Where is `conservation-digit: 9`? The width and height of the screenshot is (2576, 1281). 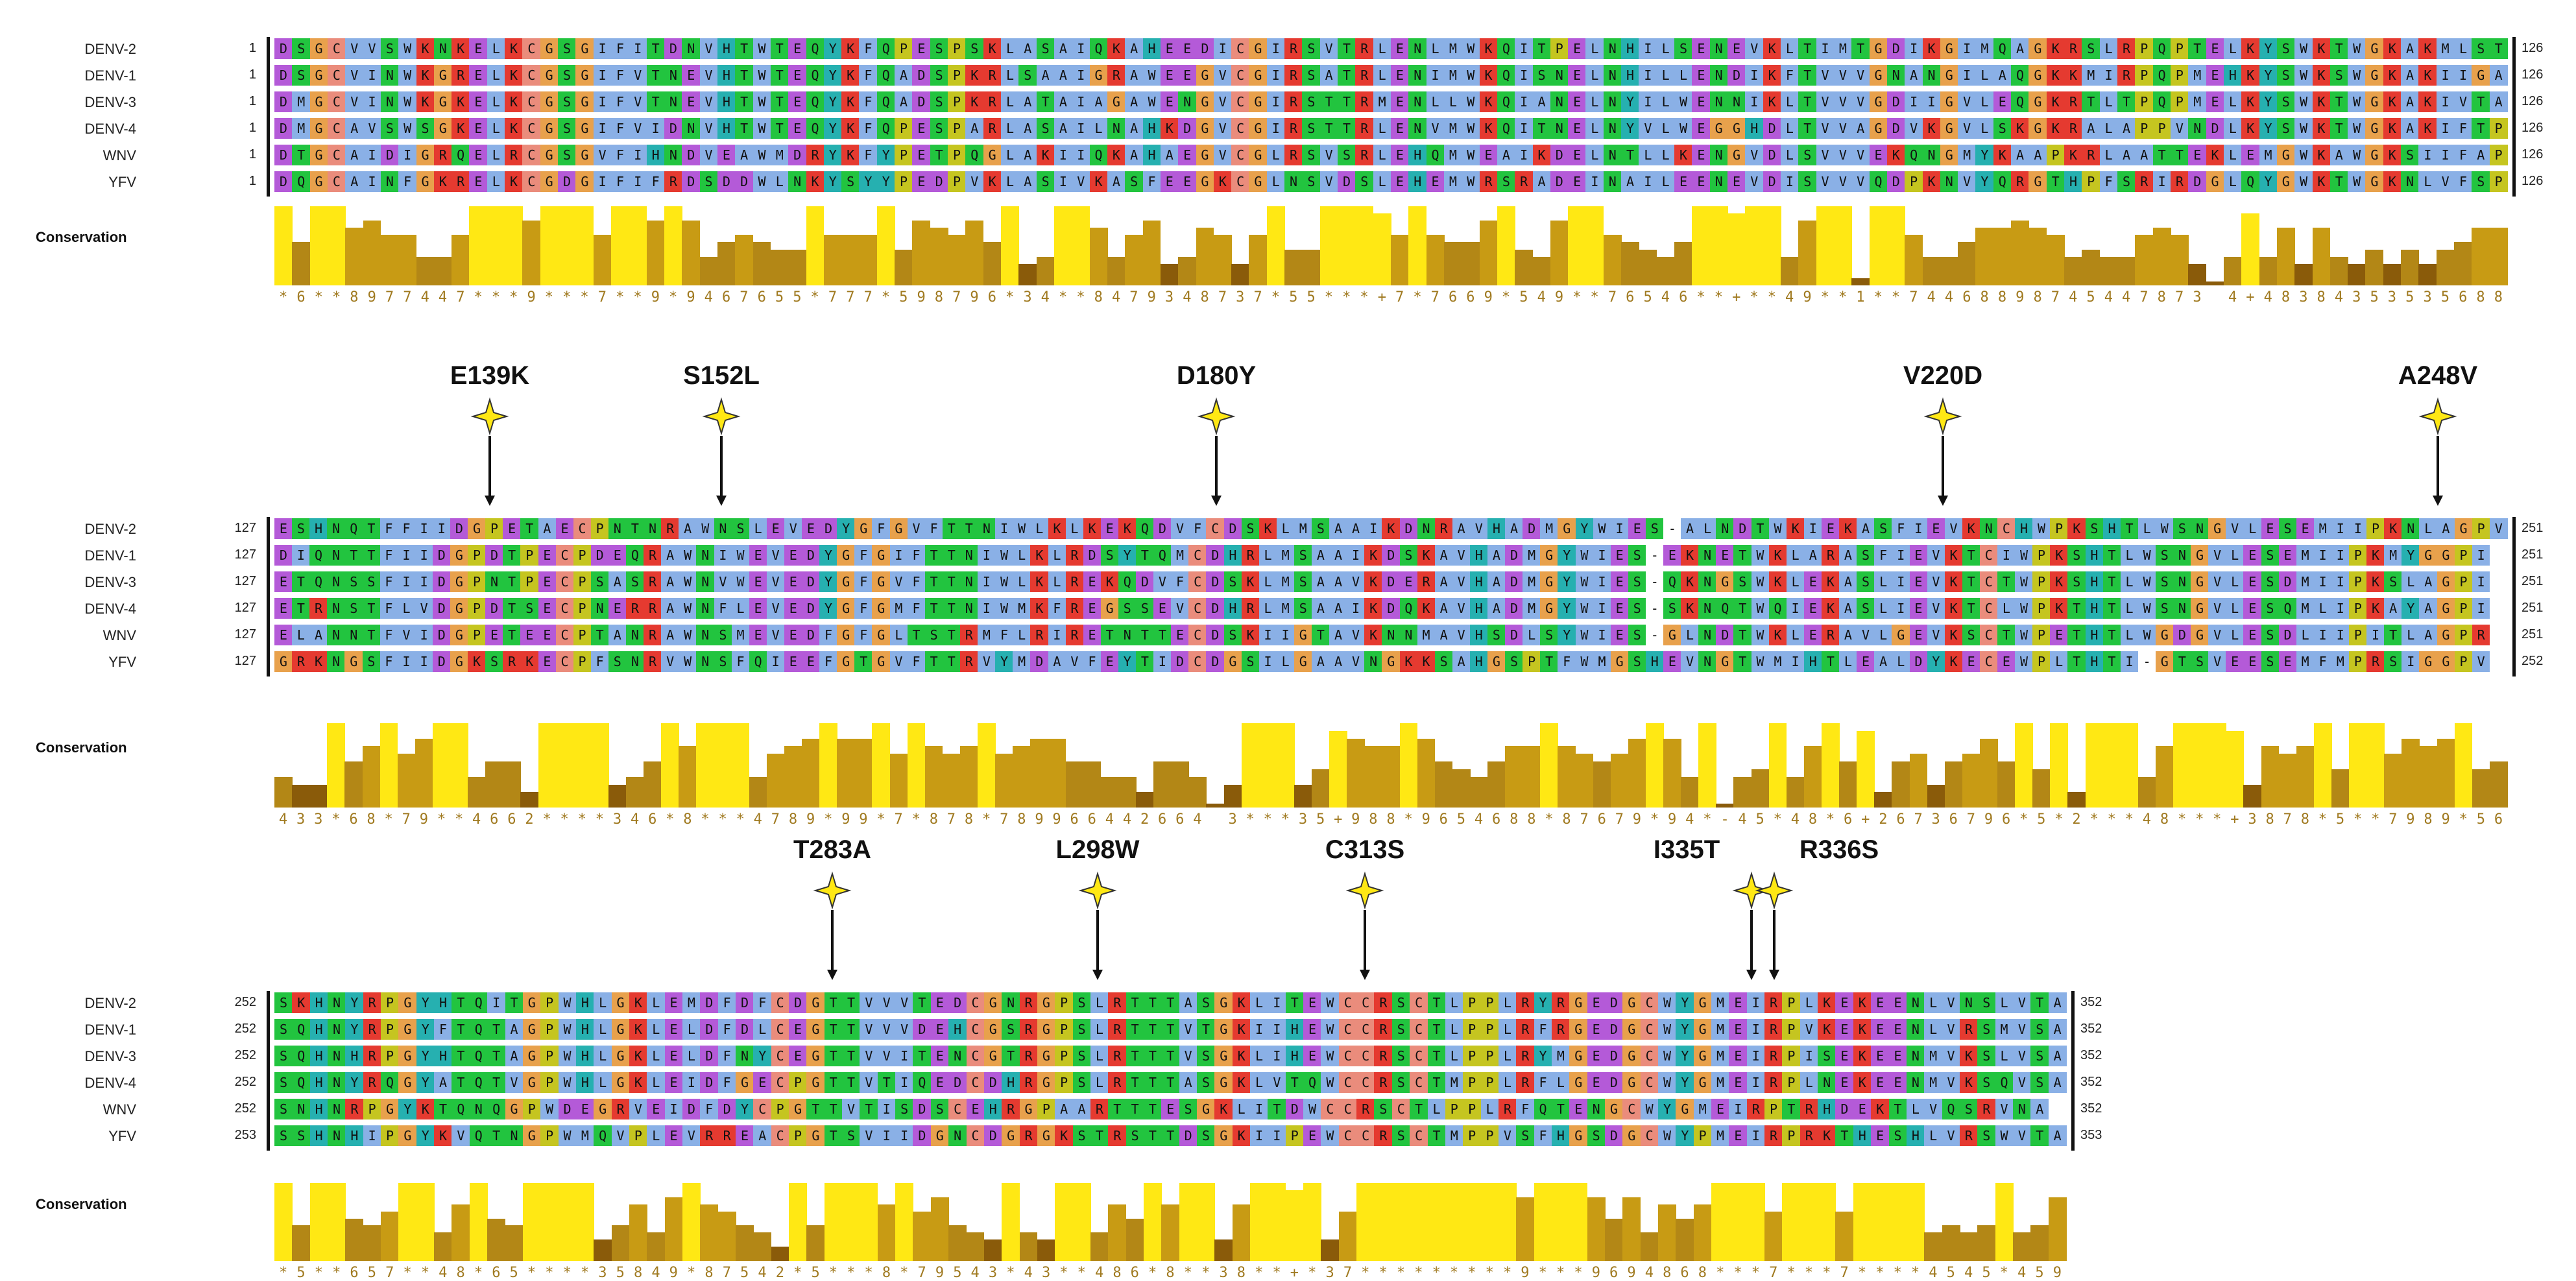 conservation-digit: 9 is located at coordinates (673, 1273).